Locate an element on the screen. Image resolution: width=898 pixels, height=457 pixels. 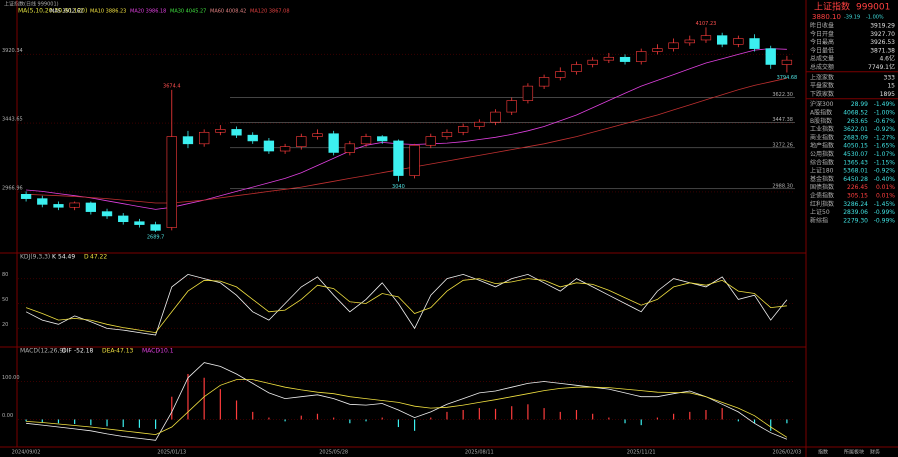
row-pct: -0.40% is located at coordinates (885, 179).